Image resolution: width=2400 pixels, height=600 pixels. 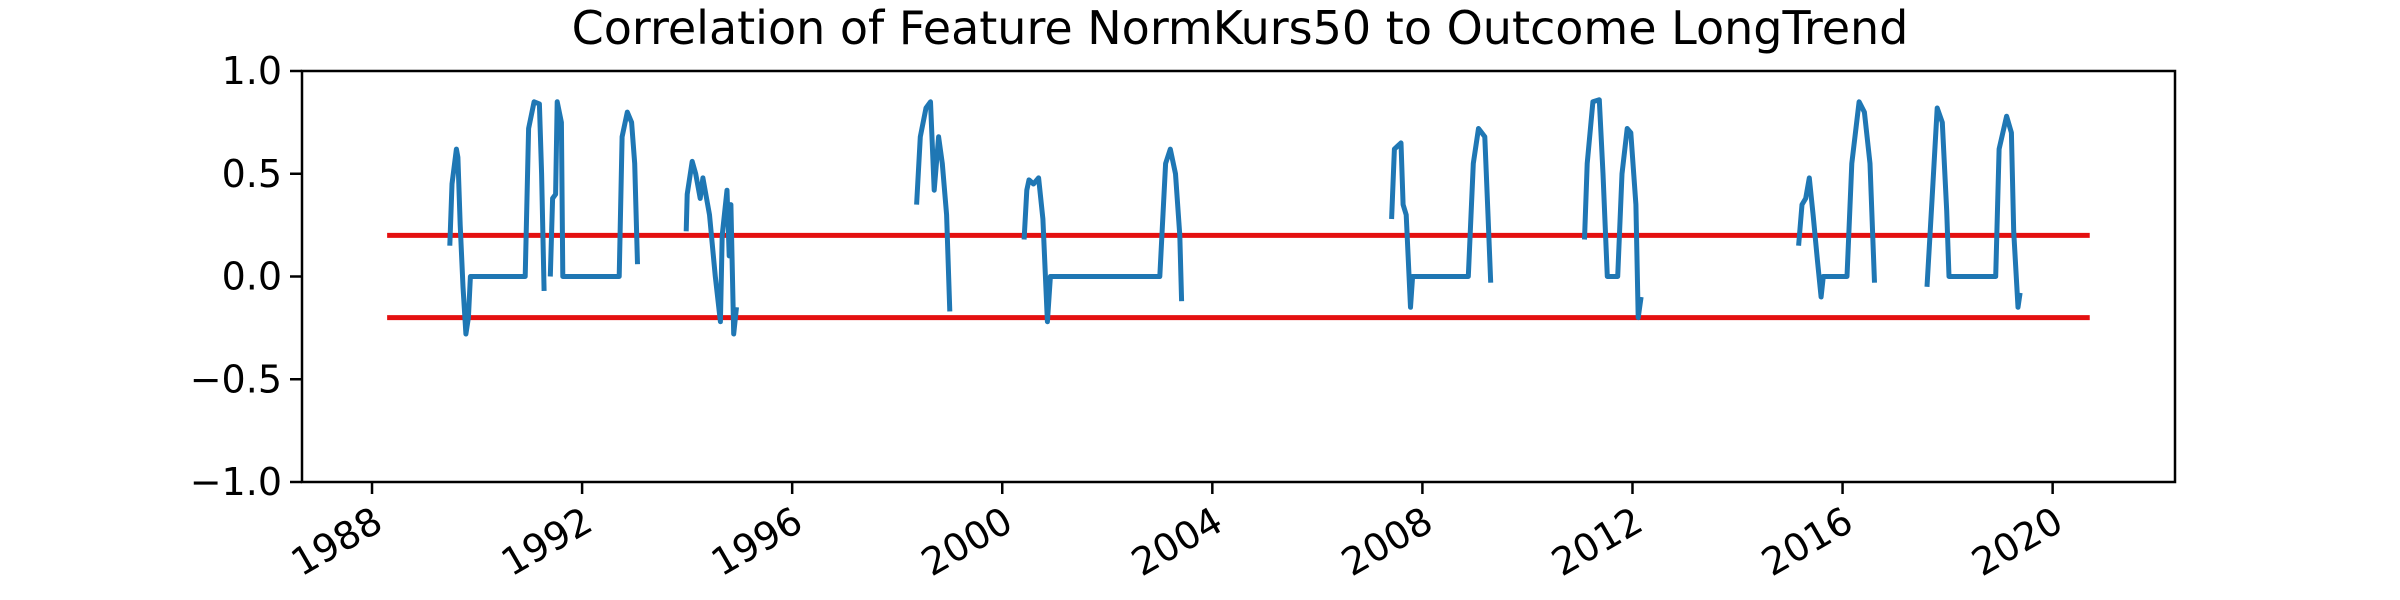 I want to click on y-tick-label: −1.0, so click(x=236, y=482).